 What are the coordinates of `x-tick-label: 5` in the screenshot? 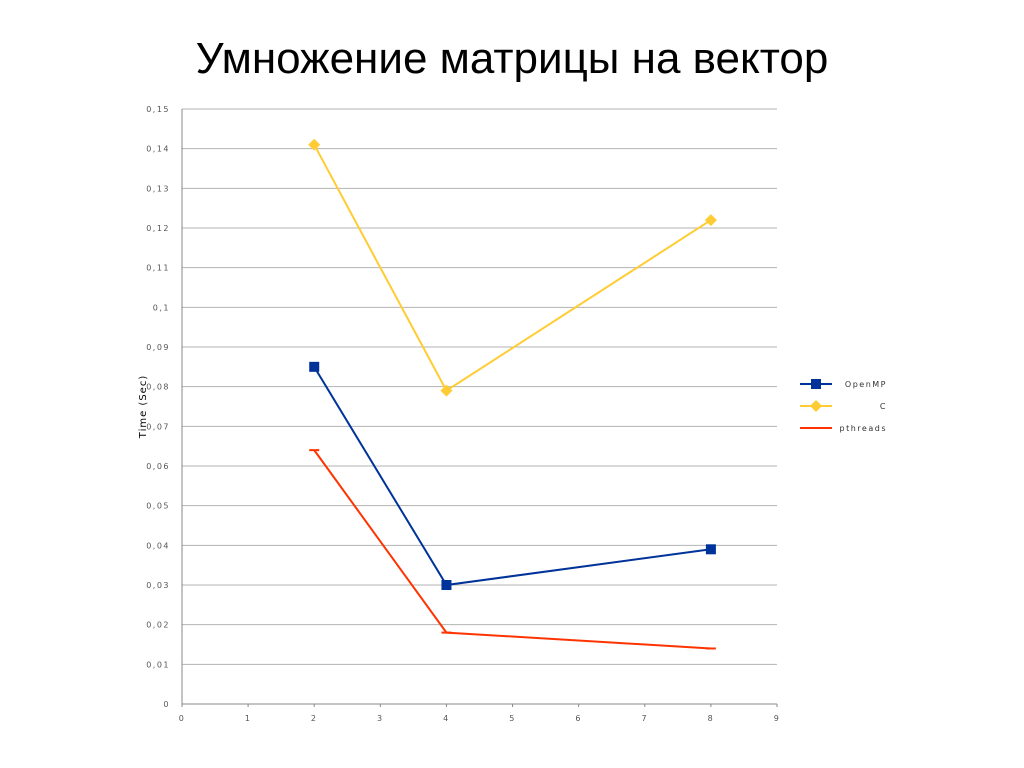 It's located at (512, 718).